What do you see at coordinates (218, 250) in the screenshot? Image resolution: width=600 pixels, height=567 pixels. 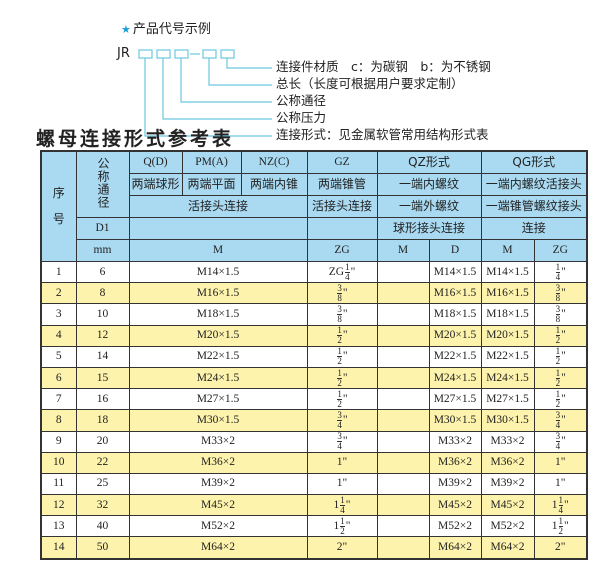 I see `header-col-m: M` at bounding box center [218, 250].